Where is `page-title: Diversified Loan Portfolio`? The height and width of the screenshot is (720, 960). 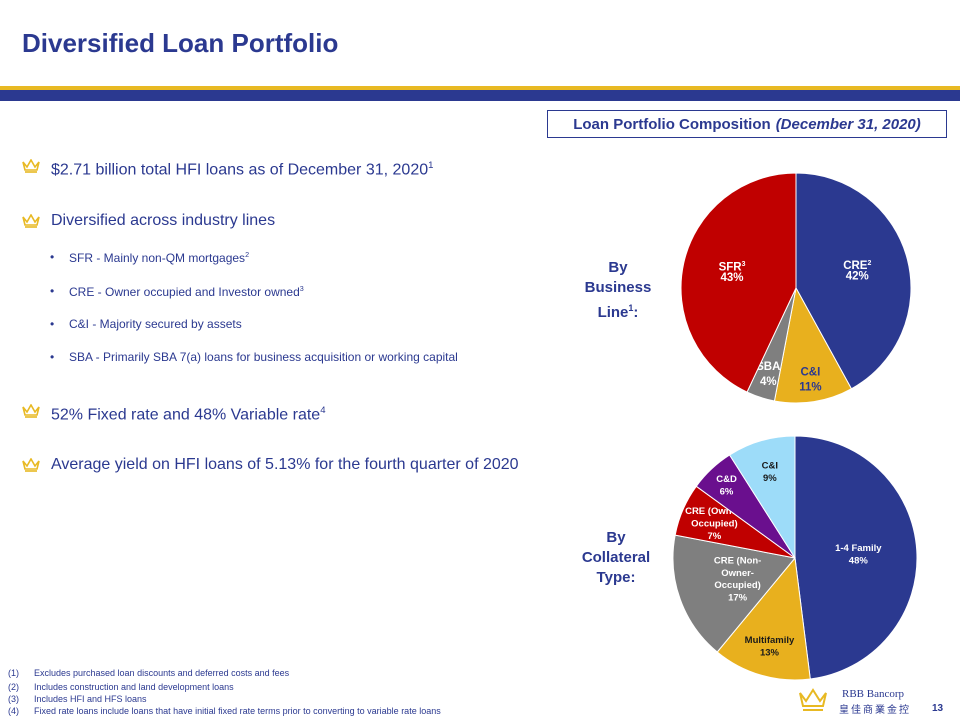
page-title: Diversified Loan Portfolio is located at coordinates (180, 43).